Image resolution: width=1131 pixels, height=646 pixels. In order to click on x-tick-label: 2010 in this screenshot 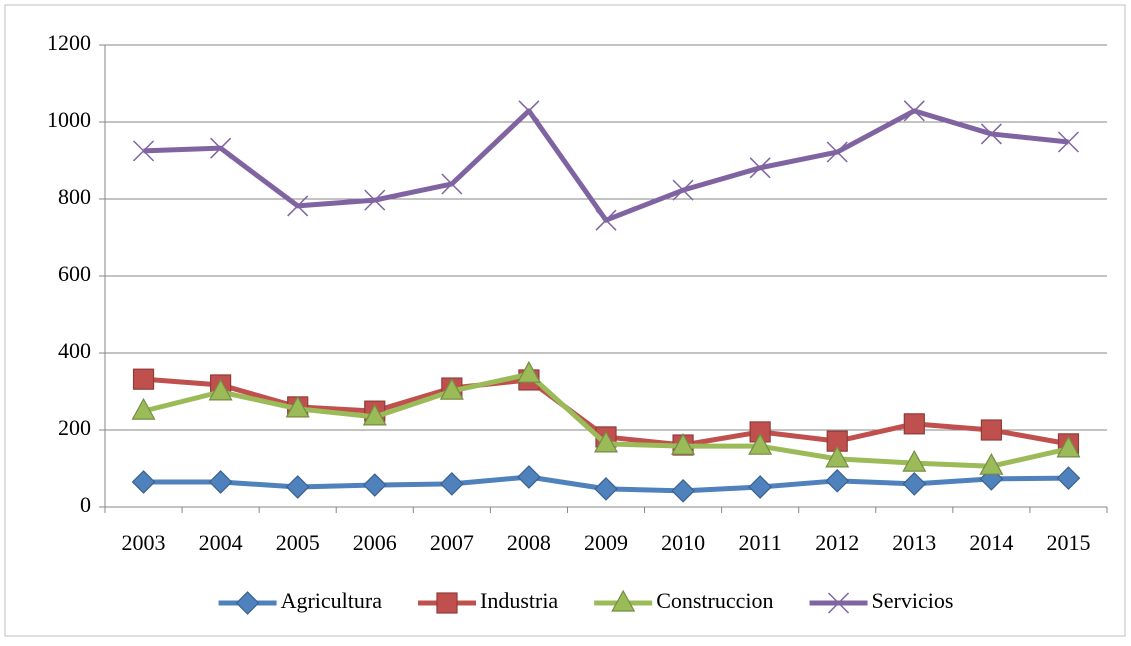, I will do `click(683, 542)`.